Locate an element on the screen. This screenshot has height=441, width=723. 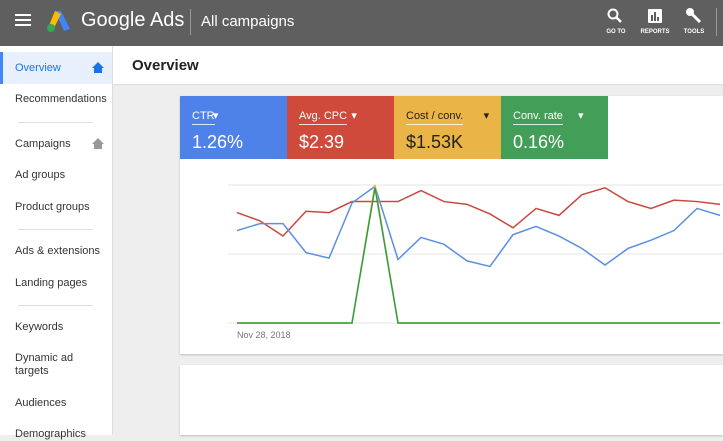
page-title: Overview is located at coordinates (165, 65).